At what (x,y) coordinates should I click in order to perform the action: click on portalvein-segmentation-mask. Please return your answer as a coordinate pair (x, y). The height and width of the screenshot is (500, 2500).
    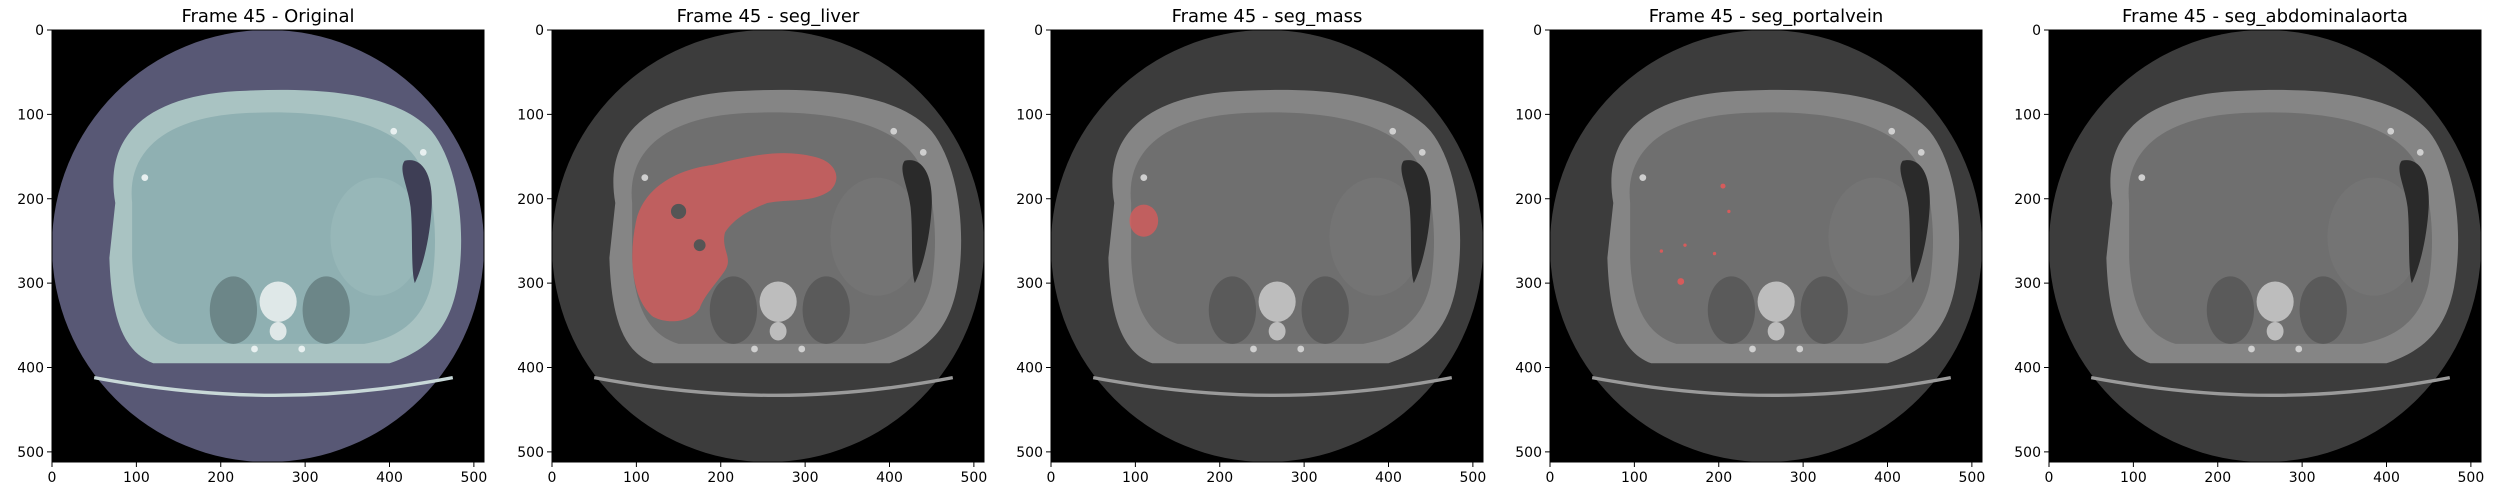
    Looking at the image, I should click on (1695, 234).